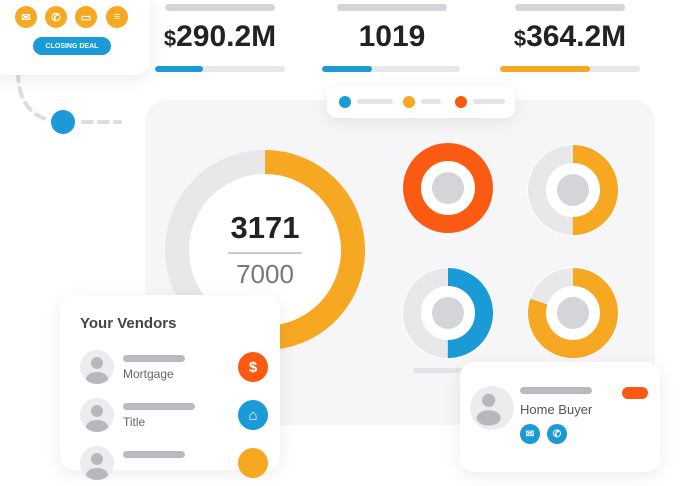  Describe the element at coordinates (220, 36) in the screenshot. I see `stat-value: $290.2M` at that location.